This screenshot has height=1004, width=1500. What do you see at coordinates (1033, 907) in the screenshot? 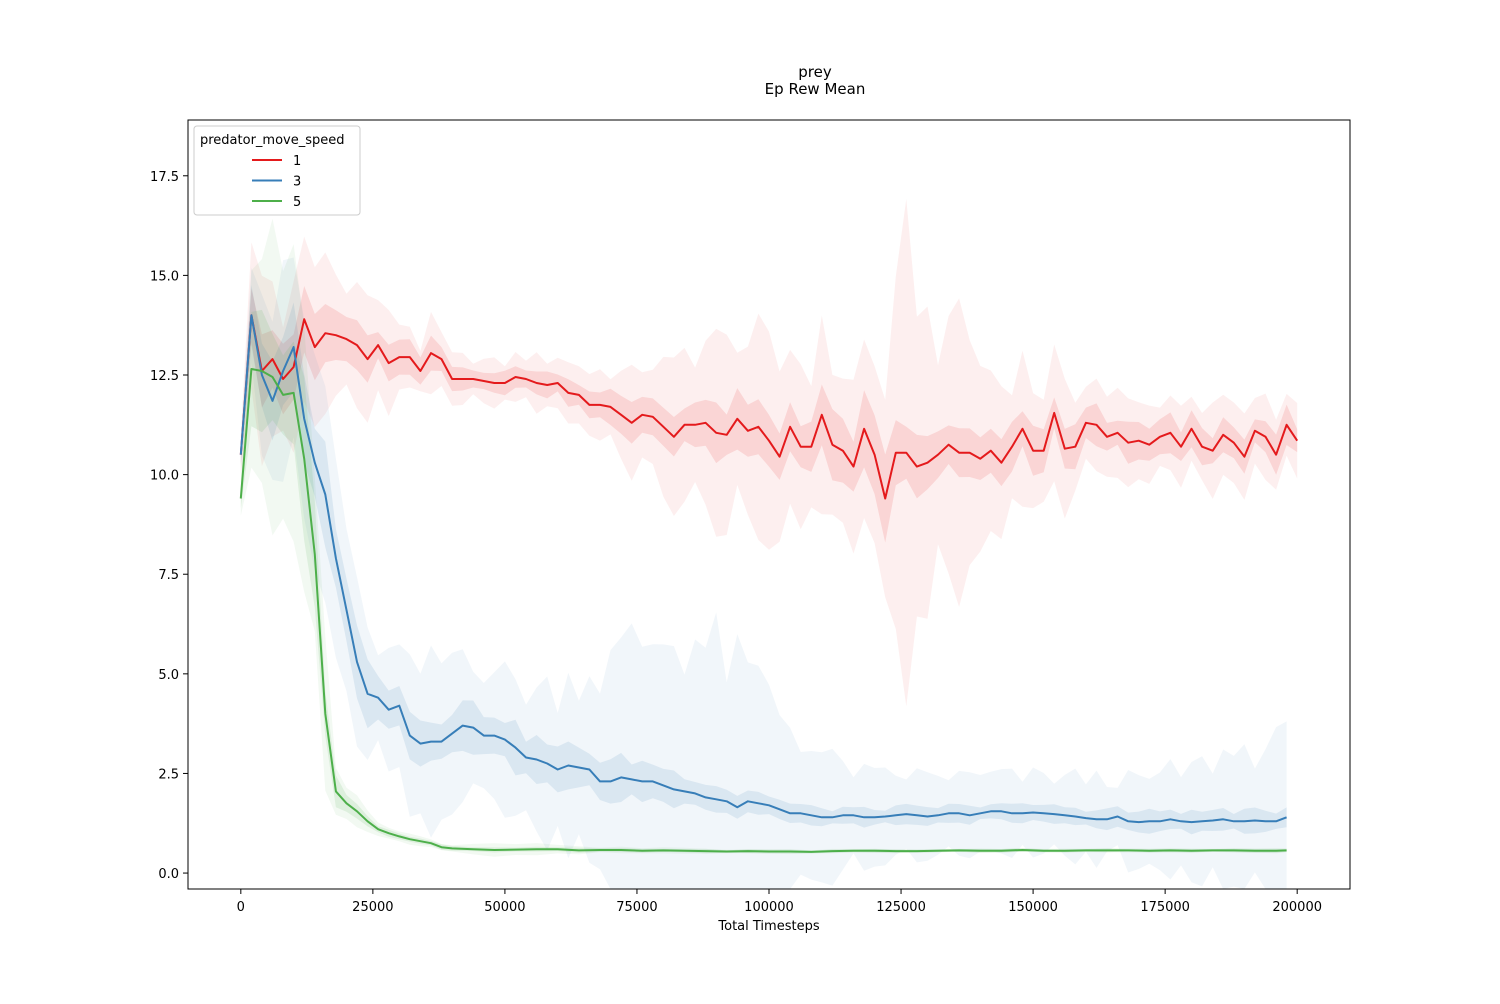
I see `x-tick-label: 150000` at bounding box center [1033, 907].